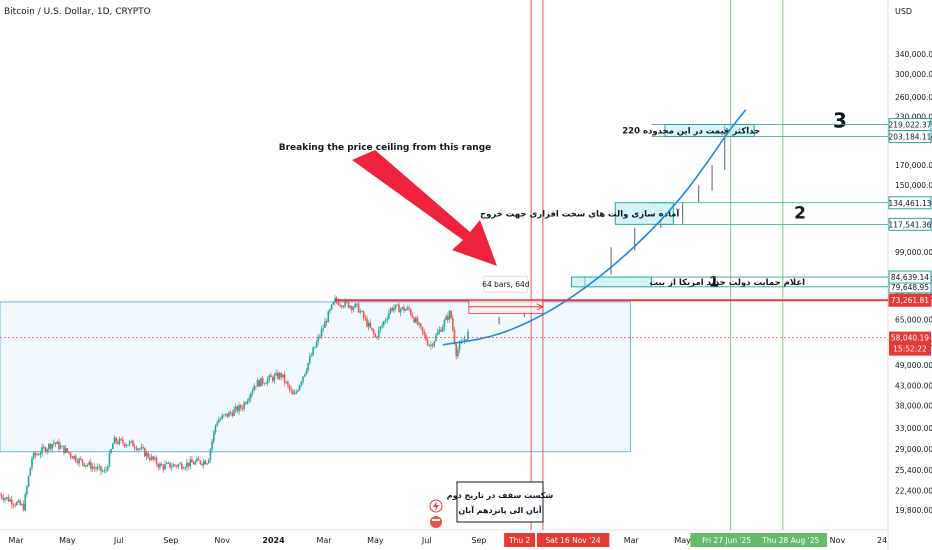 The image size is (932, 550). What do you see at coordinates (632, 540) in the screenshot?
I see `x-tick-label-11: Mar` at bounding box center [632, 540].